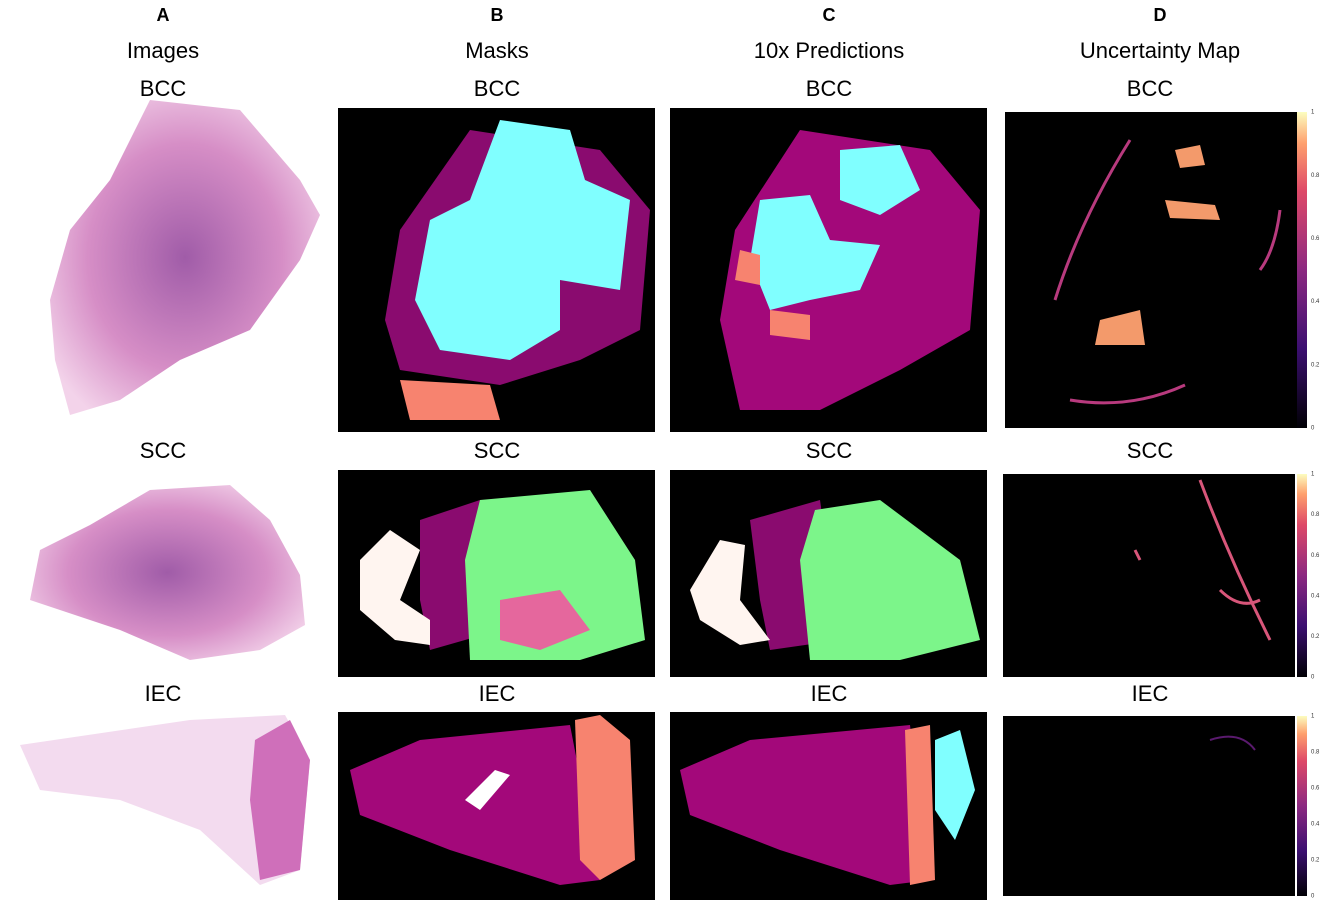 The height and width of the screenshot is (906, 1325). What do you see at coordinates (1160, 50) in the screenshot?
I see `column-title: Uncertainty Map` at bounding box center [1160, 50].